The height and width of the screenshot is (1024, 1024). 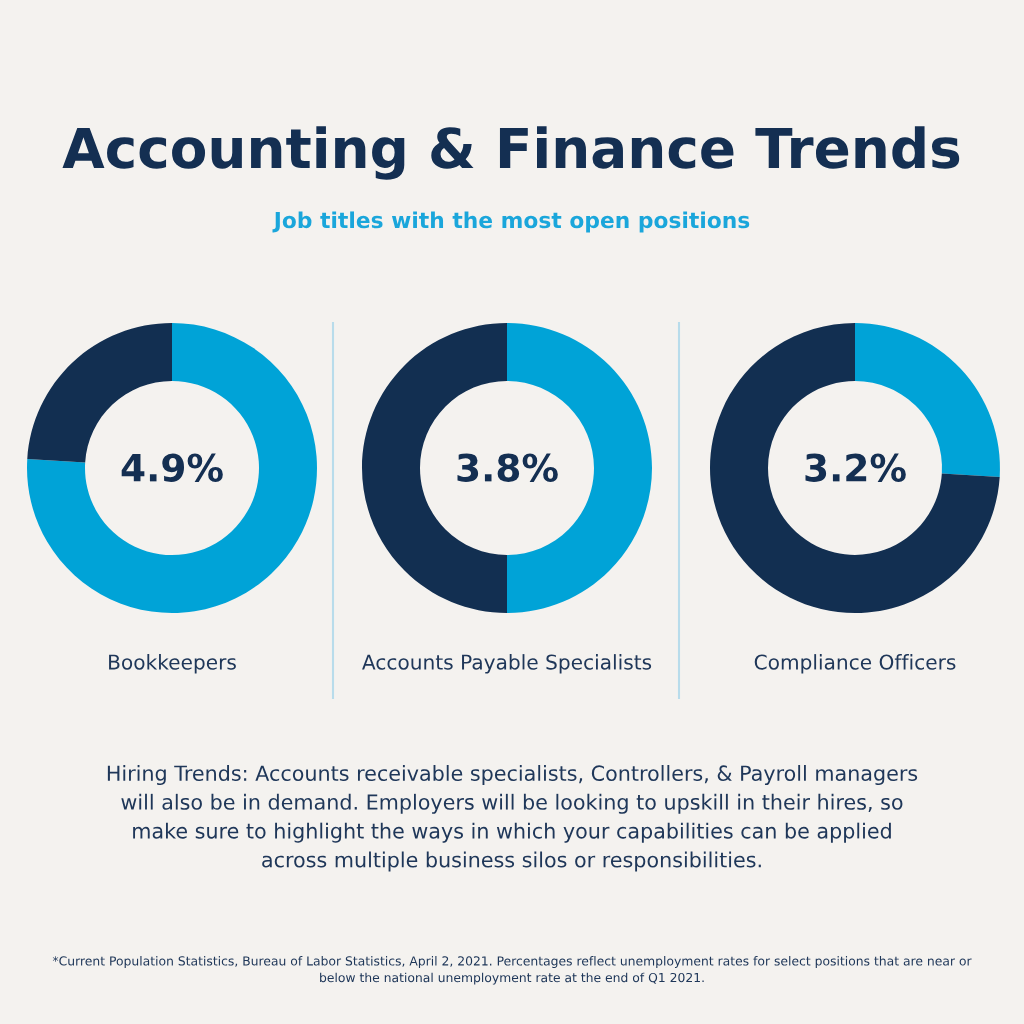 What do you see at coordinates (511, 153) in the screenshot?
I see `text: Accounting & Finance Trends` at bounding box center [511, 153].